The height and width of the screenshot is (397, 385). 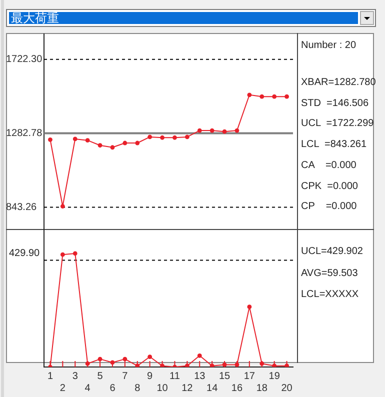 I want to click on text: CP =0.000, so click(x=329, y=206).